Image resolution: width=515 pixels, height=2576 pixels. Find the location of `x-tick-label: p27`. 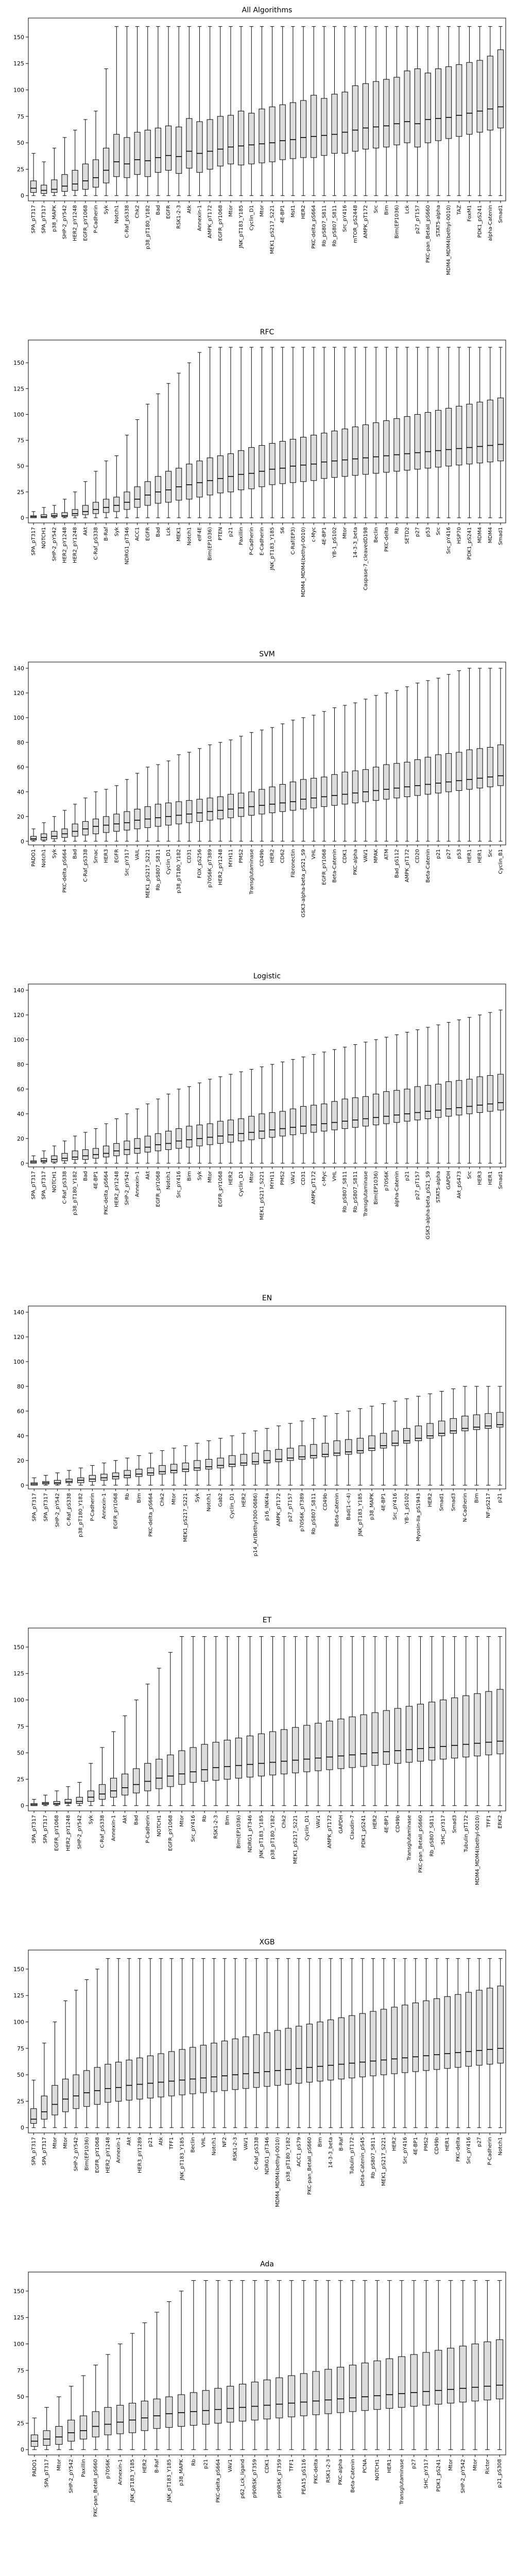

x-tick-label: p27 is located at coordinates (418, 532).